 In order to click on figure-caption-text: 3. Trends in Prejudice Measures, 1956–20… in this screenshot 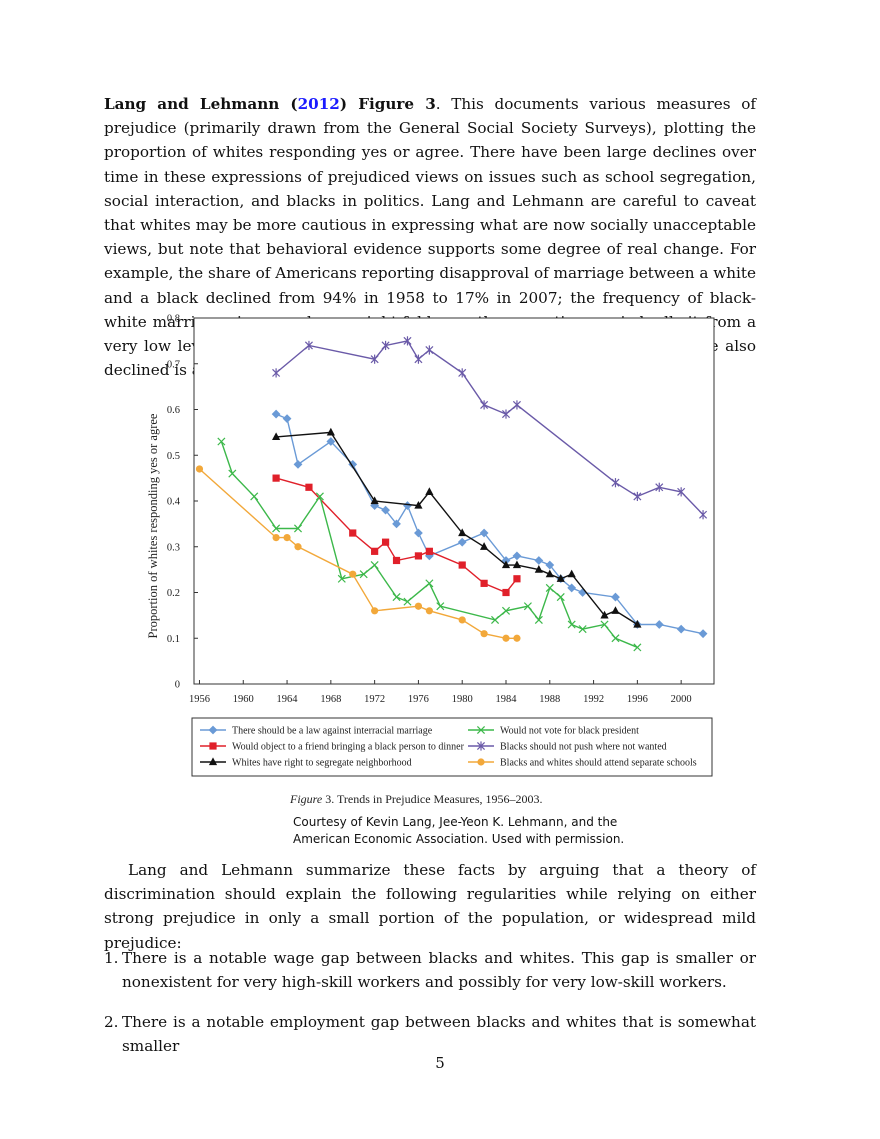, I will do `click(432, 799)`.